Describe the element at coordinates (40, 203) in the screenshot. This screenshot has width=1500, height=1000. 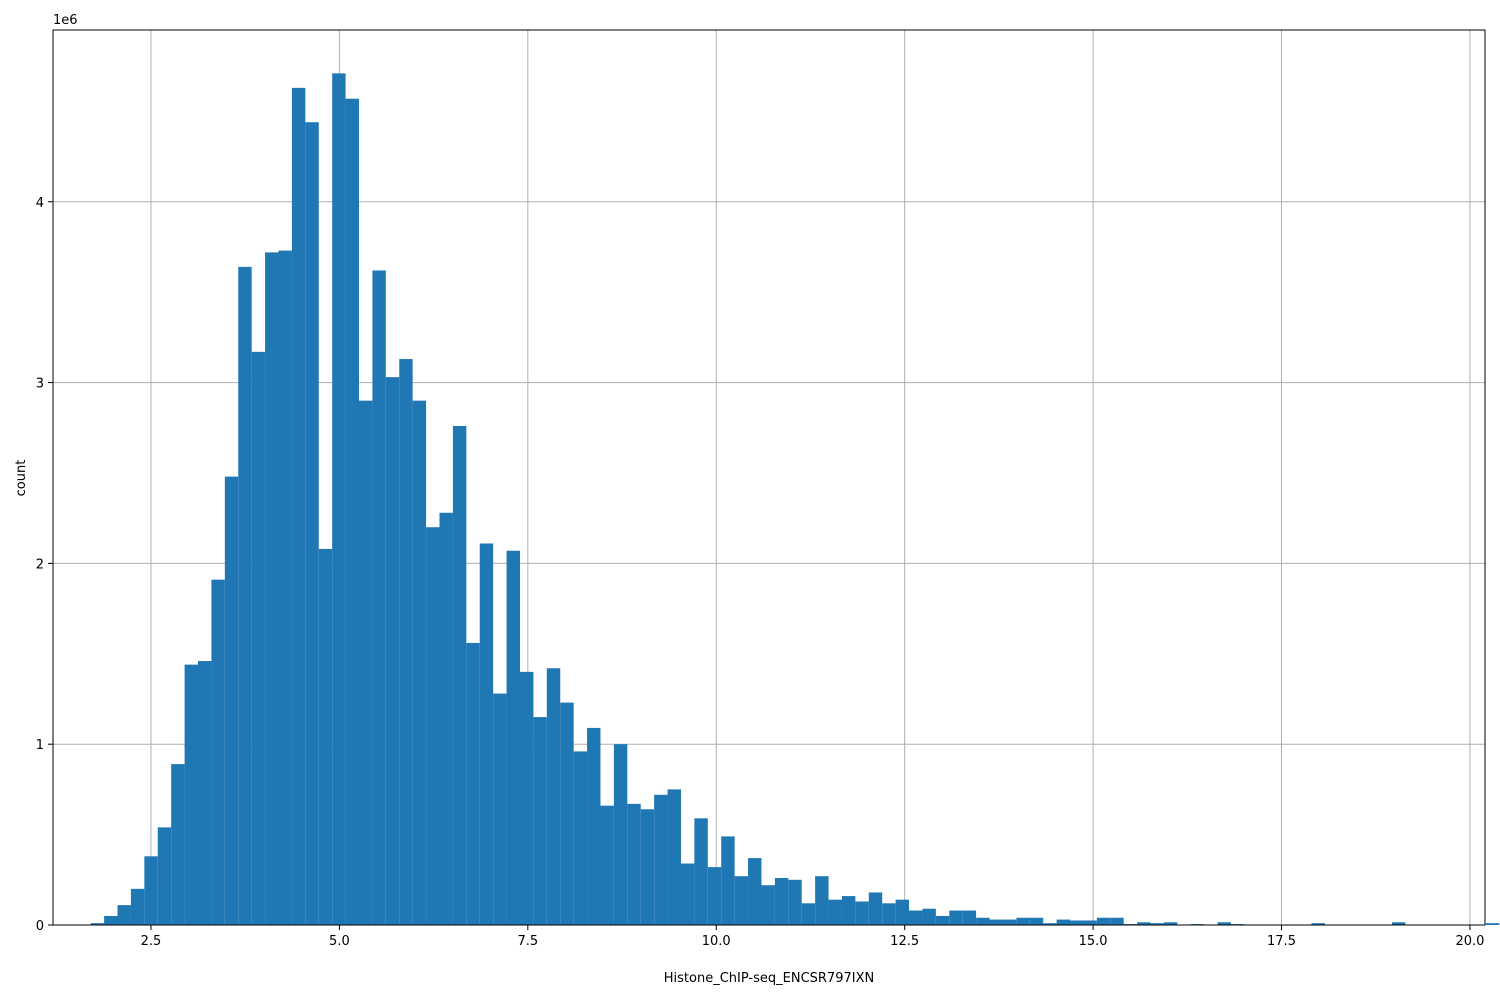
I see `y-tick-label: 4` at that location.